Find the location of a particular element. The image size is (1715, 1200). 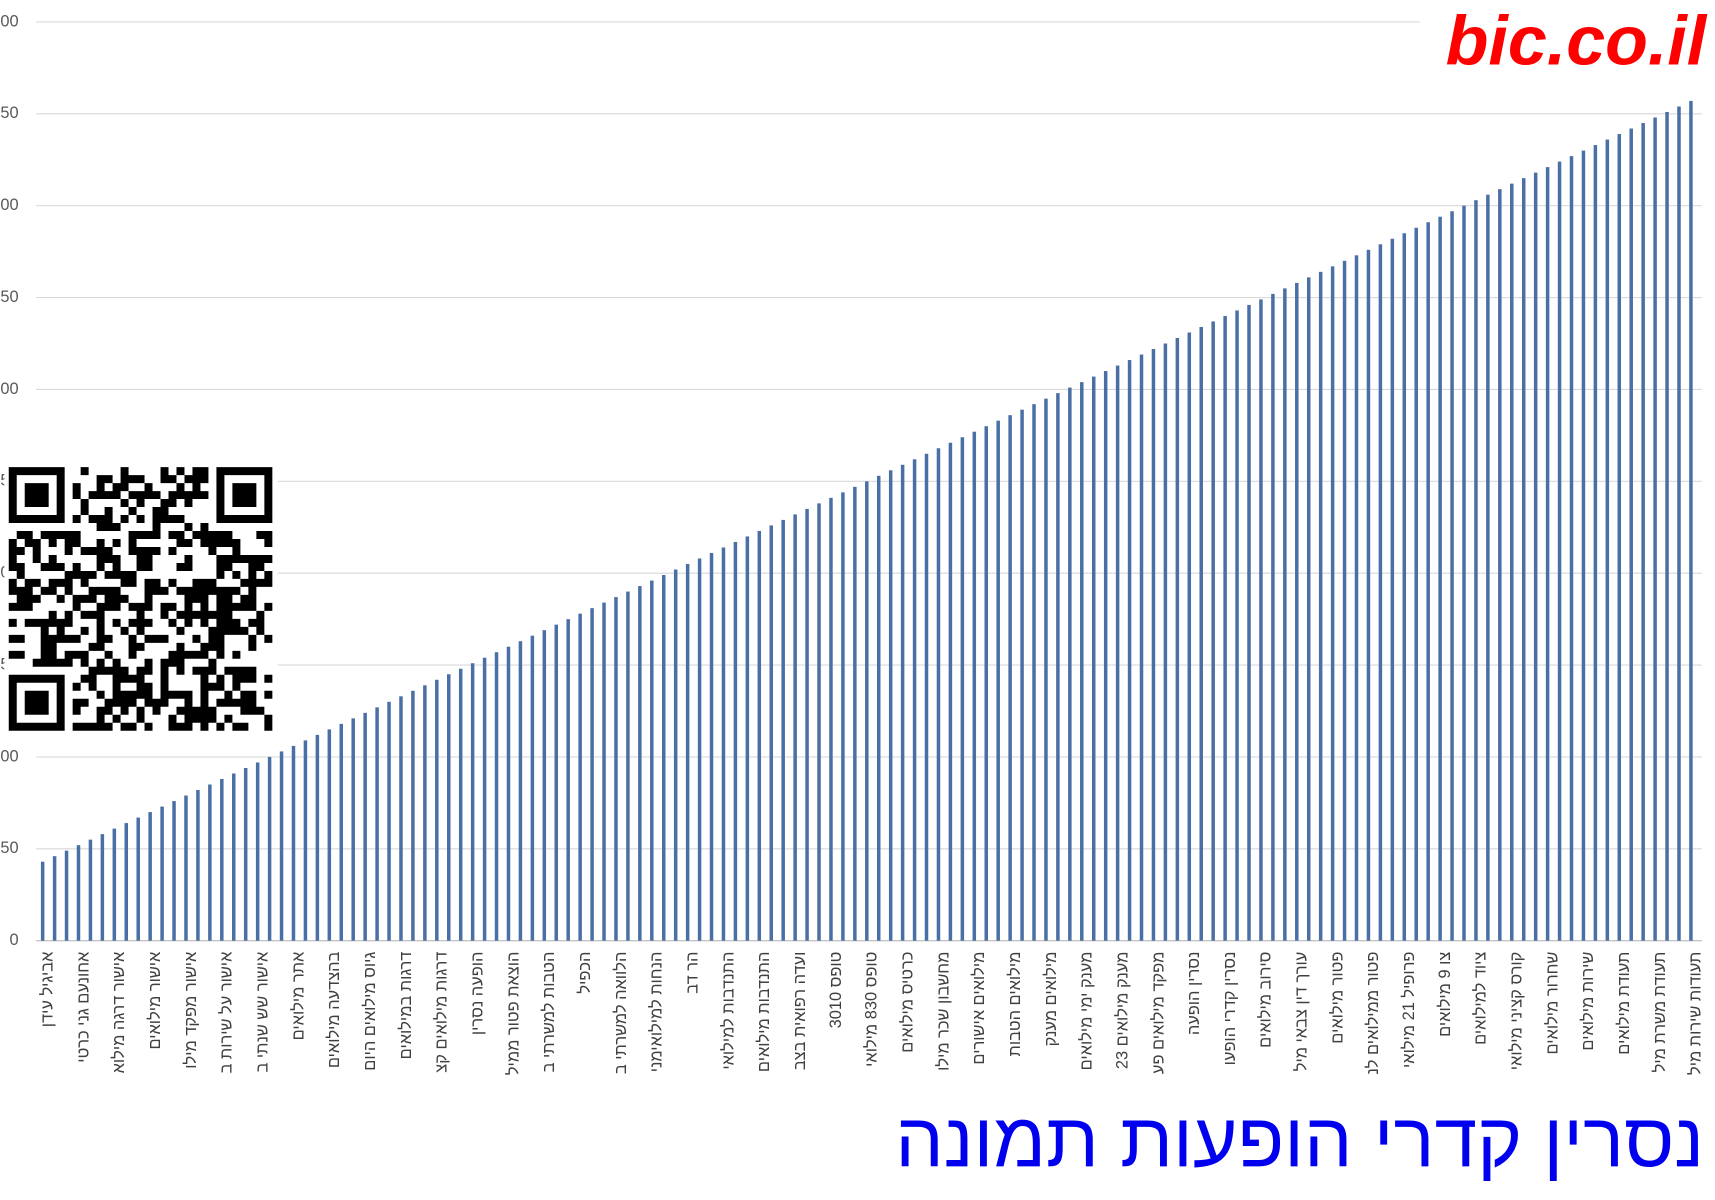

x-tick-label: בהצדעה מילואים is located at coordinates (334, 1009).